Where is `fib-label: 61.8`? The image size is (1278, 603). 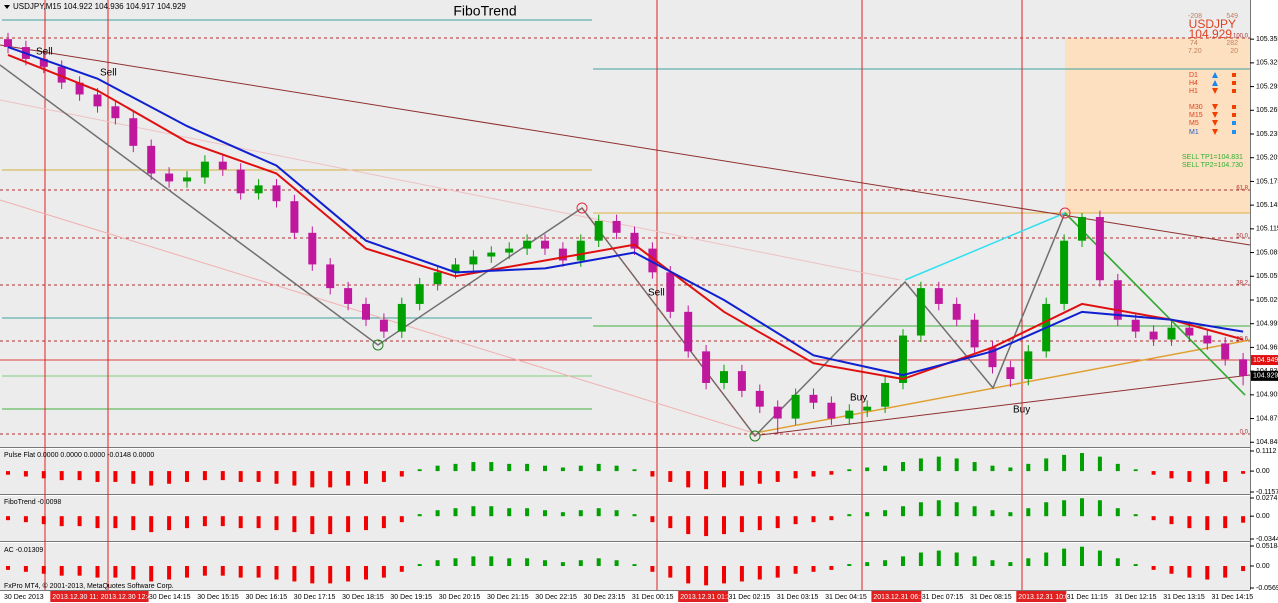 fib-label: 61.8 is located at coordinates (1242, 189).